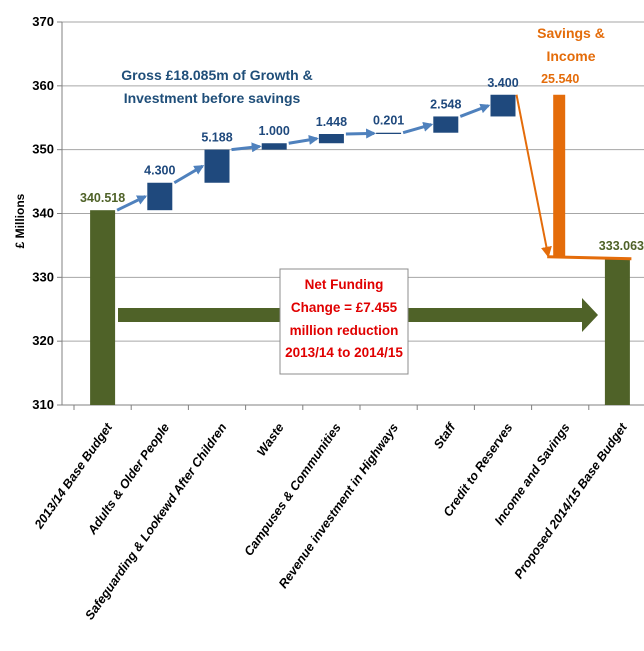 The image size is (644, 651). What do you see at coordinates (216, 138) in the screenshot?
I see `value-label: 5.188` at bounding box center [216, 138].